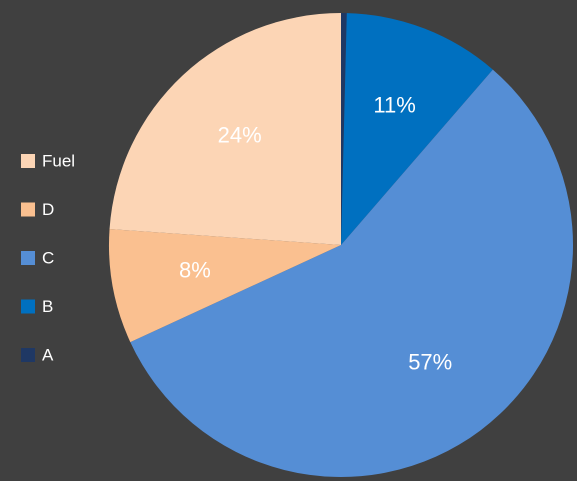 Image resolution: width=577 pixels, height=481 pixels. I want to click on value-label: 57%, so click(430, 361).